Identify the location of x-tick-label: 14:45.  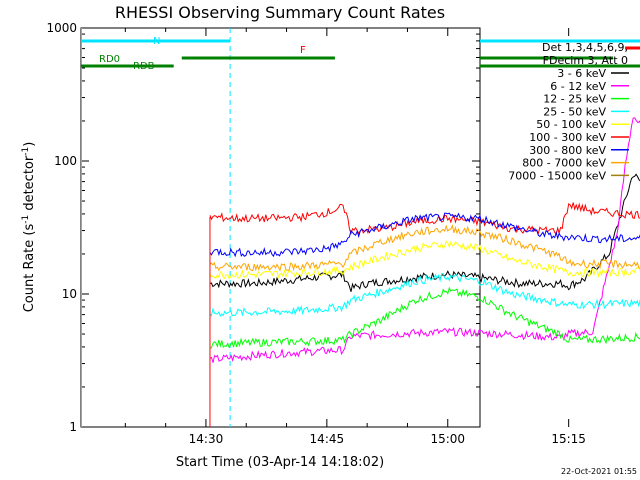
(327, 439).